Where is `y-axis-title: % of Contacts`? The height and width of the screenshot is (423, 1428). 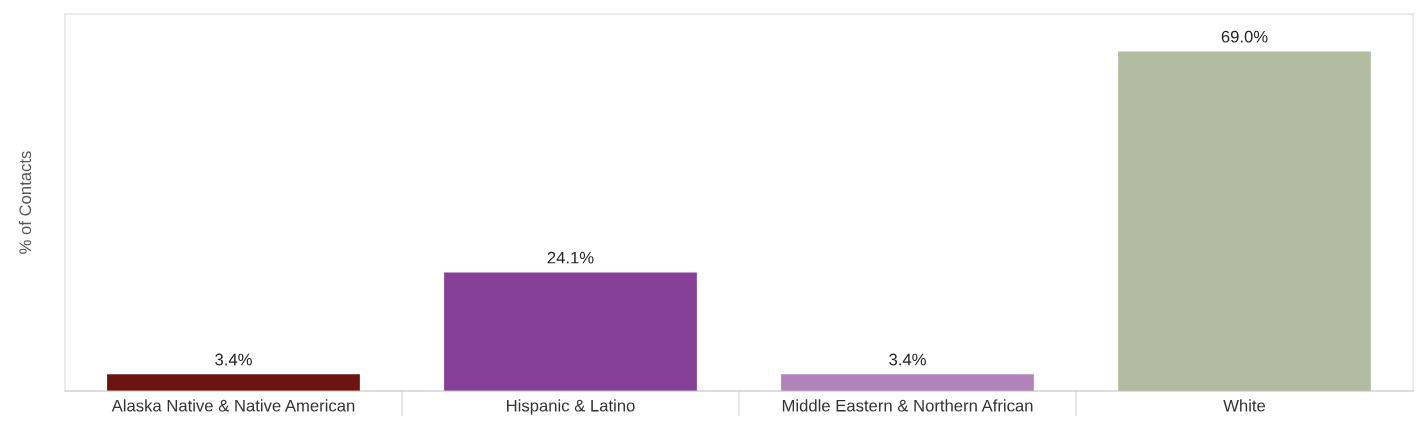 y-axis-title: % of Contacts is located at coordinates (25, 202).